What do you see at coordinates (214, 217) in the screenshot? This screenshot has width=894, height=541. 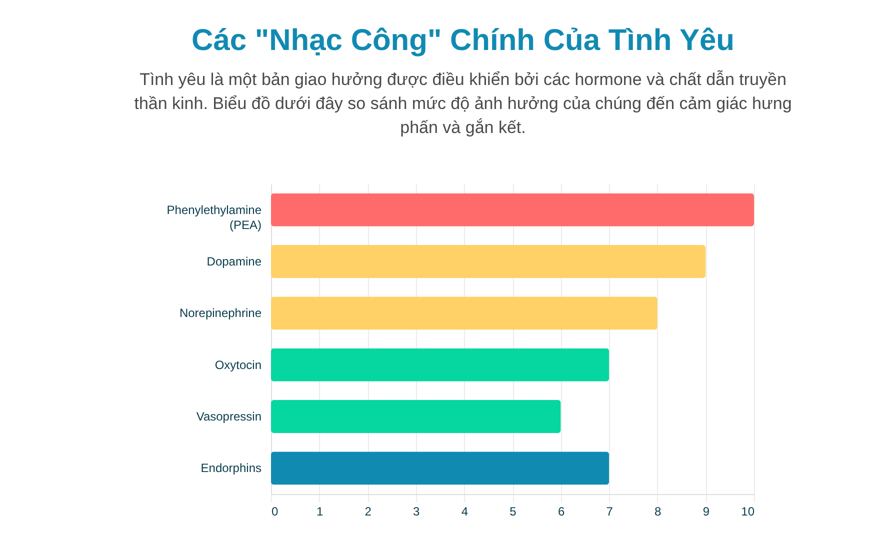 I see `y-tick-label: Phenylethylamine (PEA)` at bounding box center [214, 217].